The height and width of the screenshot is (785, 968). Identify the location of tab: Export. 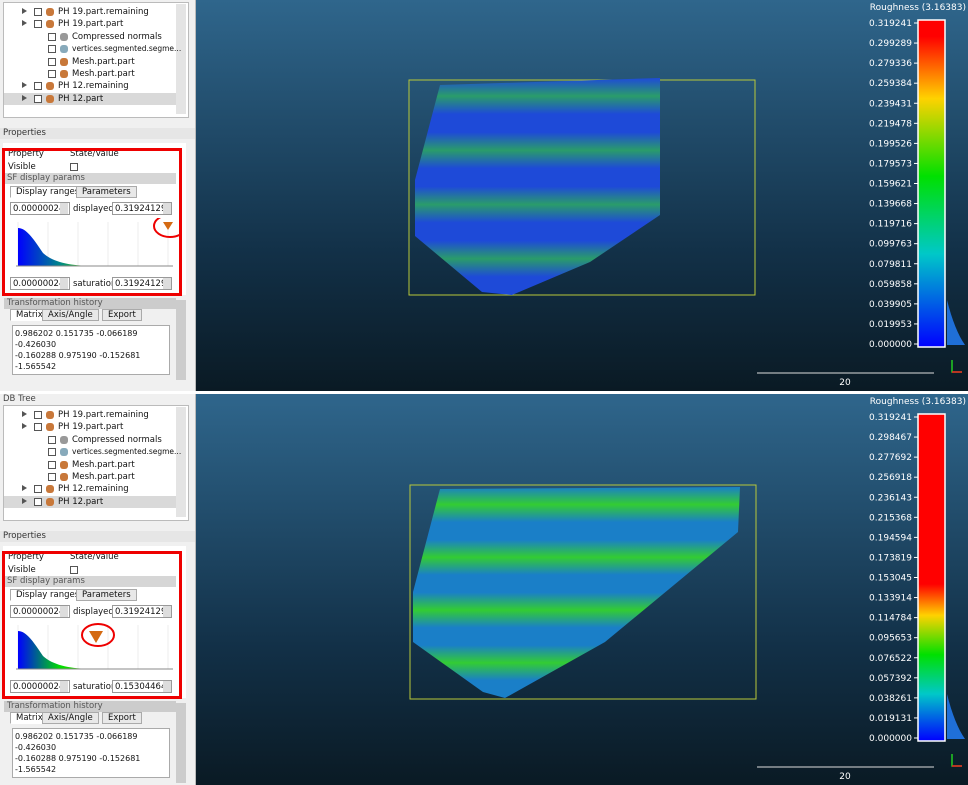
(122, 718).